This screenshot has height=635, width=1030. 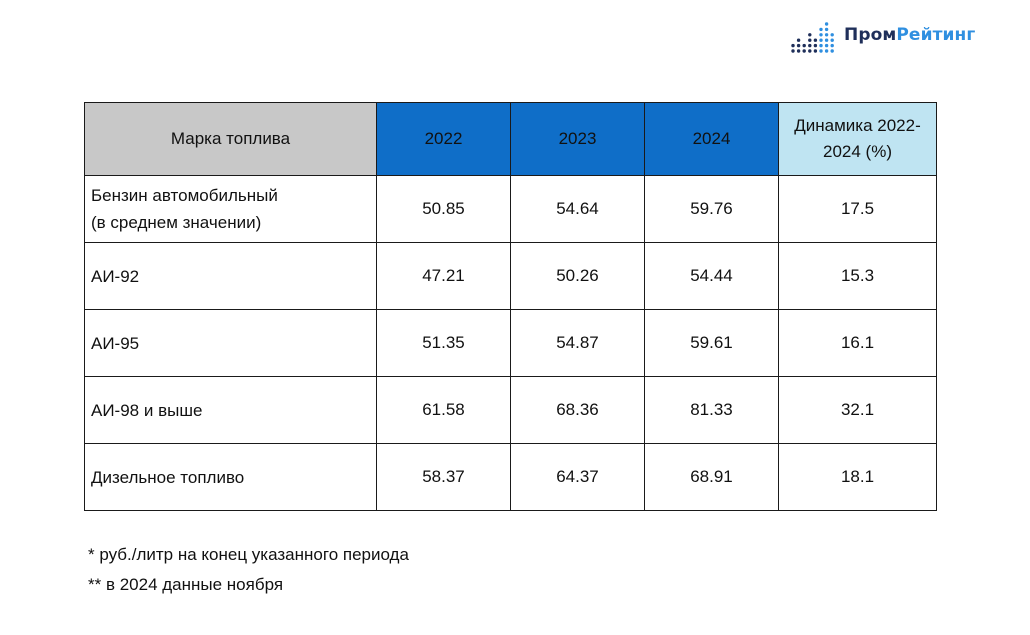 I want to click on cell-dynamics: 32.1, so click(x=857, y=410).